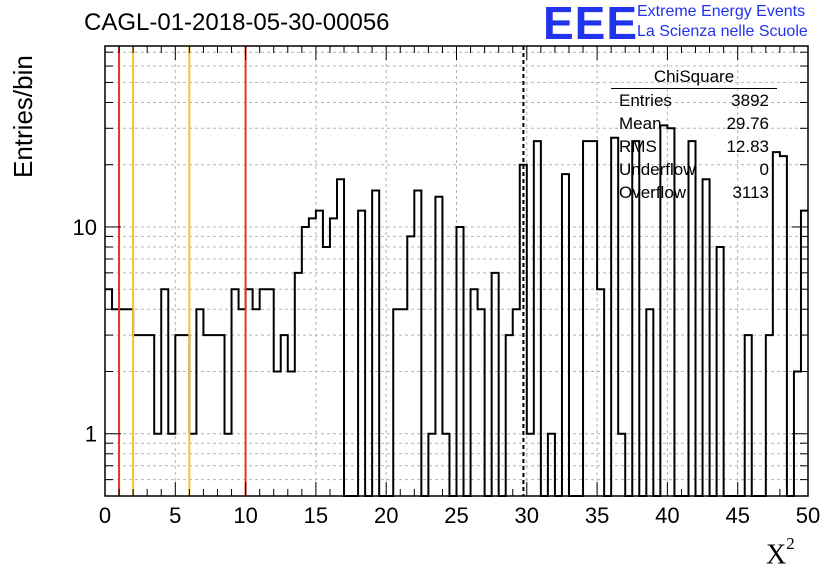 The height and width of the screenshot is (572, 836). What do you see at coordinates (808, 515) in the screenshot?
I see `x-tick-label: 50` at bounding box center [808, 515].